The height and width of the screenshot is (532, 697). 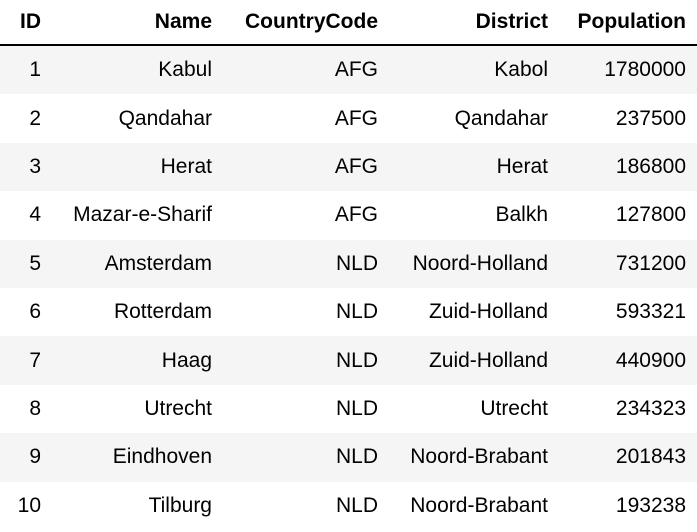 I want to click on table-row: 9 Eindhoven NLD Noord-Brabant 201843, so click(x=348, y=457).